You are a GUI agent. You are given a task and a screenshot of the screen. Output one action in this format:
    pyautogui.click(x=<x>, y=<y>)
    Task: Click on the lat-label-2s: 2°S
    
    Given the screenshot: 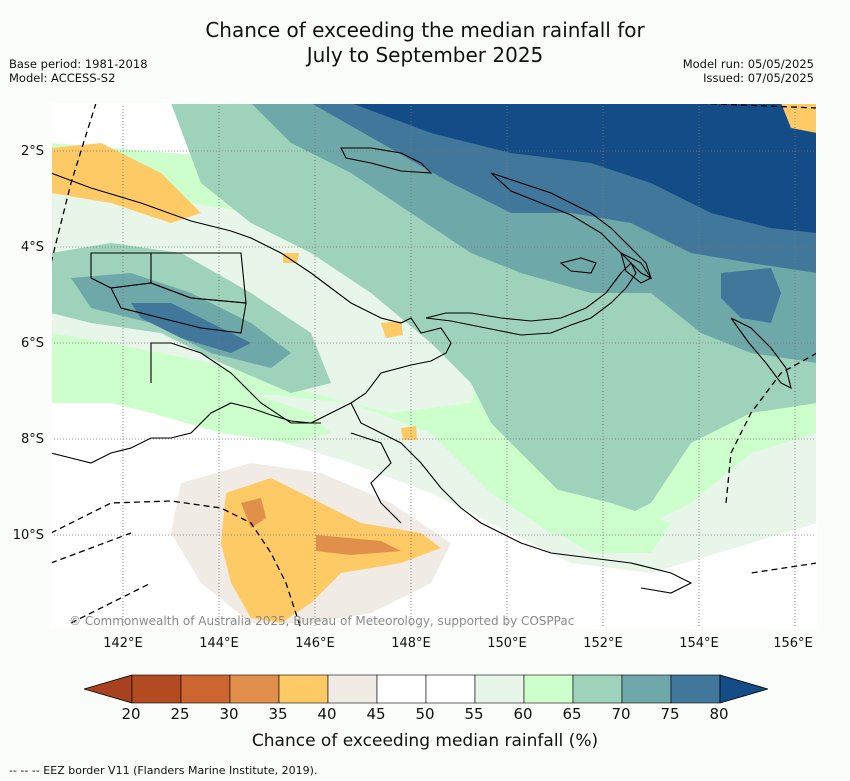 What is the action you would take?
    pyautogui.click(x=32, y=151)
    